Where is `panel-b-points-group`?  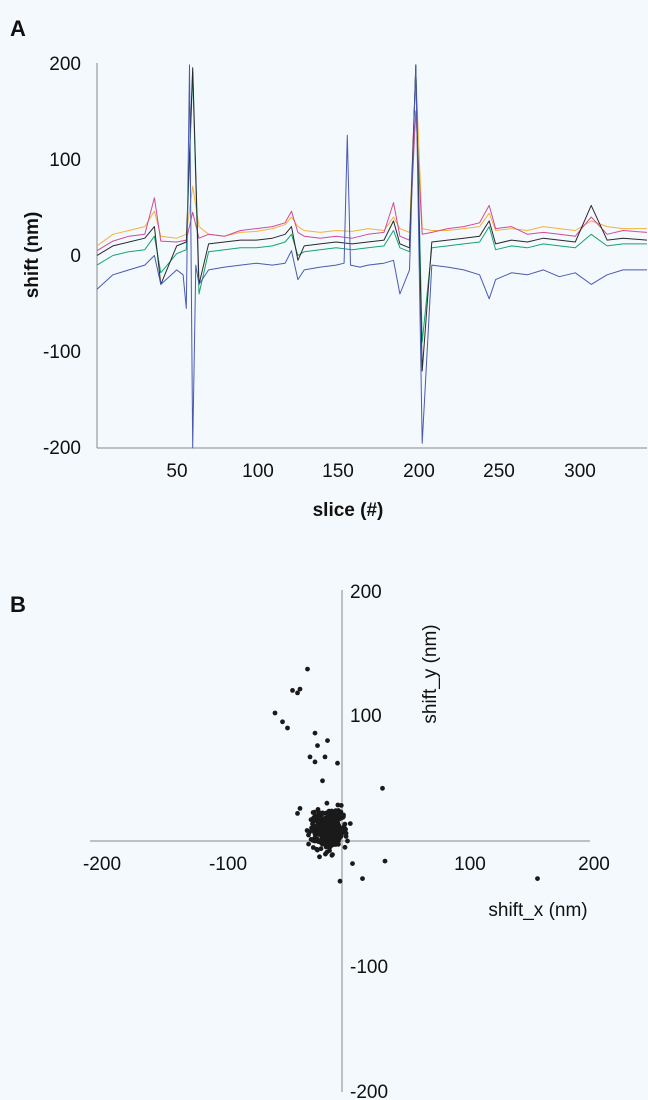
panel-b-points-group is located at coordinates (406, 775).